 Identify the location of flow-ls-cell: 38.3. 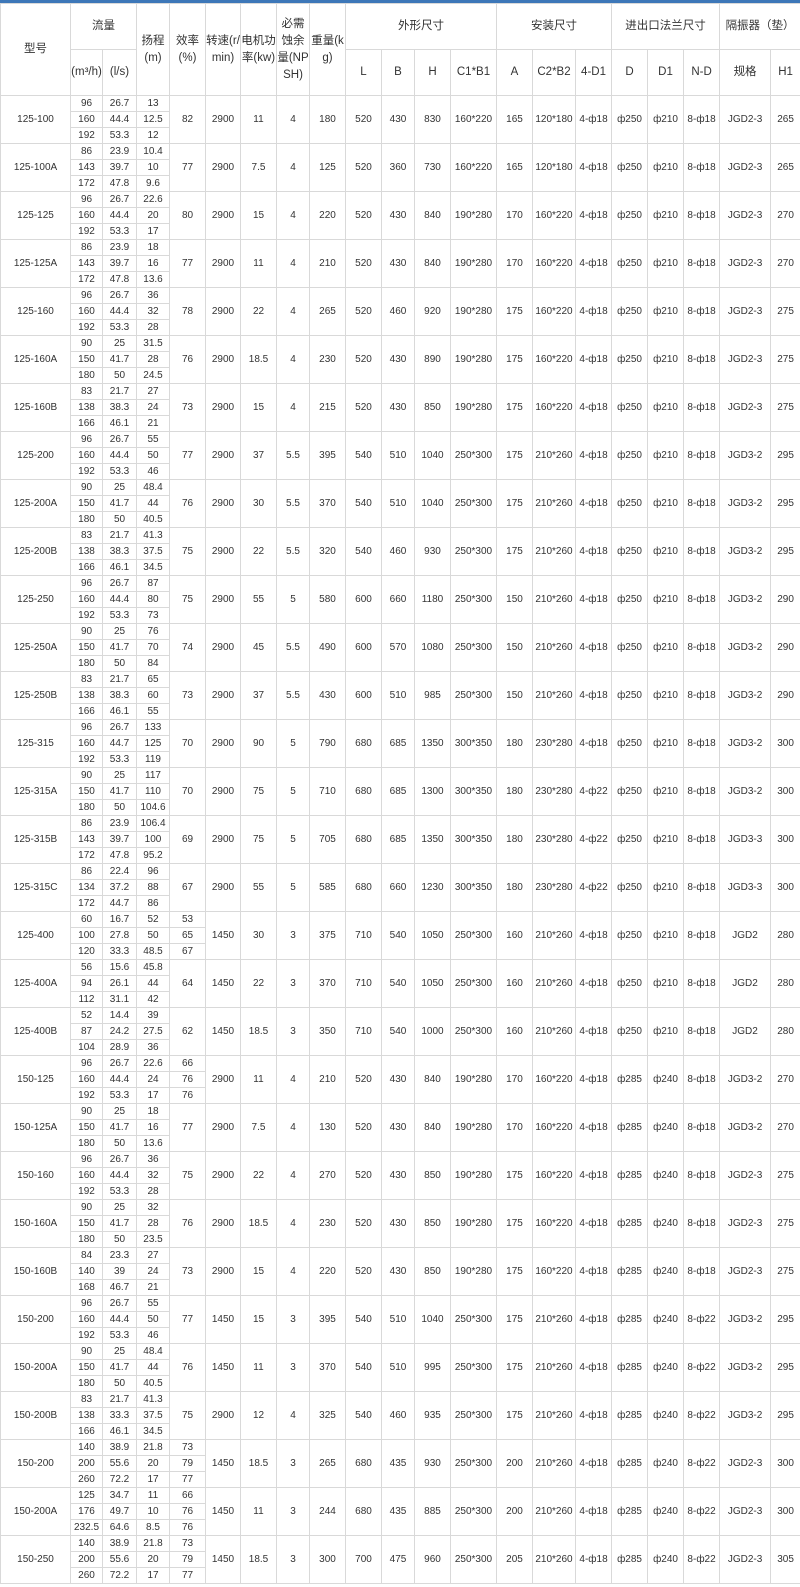
(119, 695).